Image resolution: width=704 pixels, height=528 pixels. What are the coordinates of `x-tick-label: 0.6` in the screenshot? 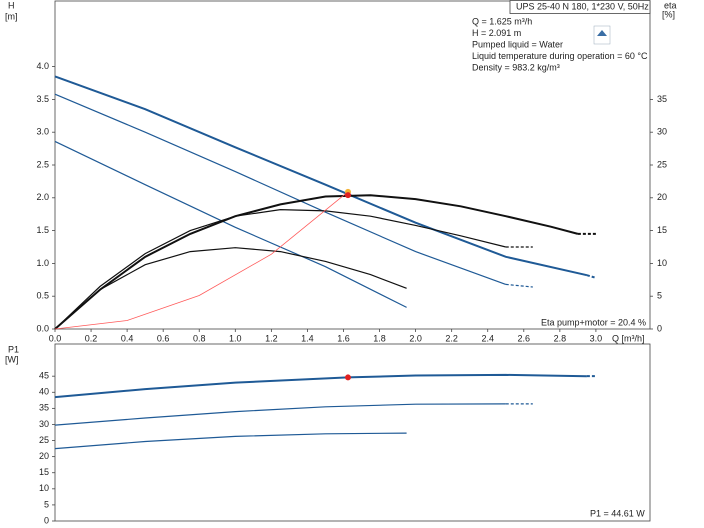 It's located at (163, 338).